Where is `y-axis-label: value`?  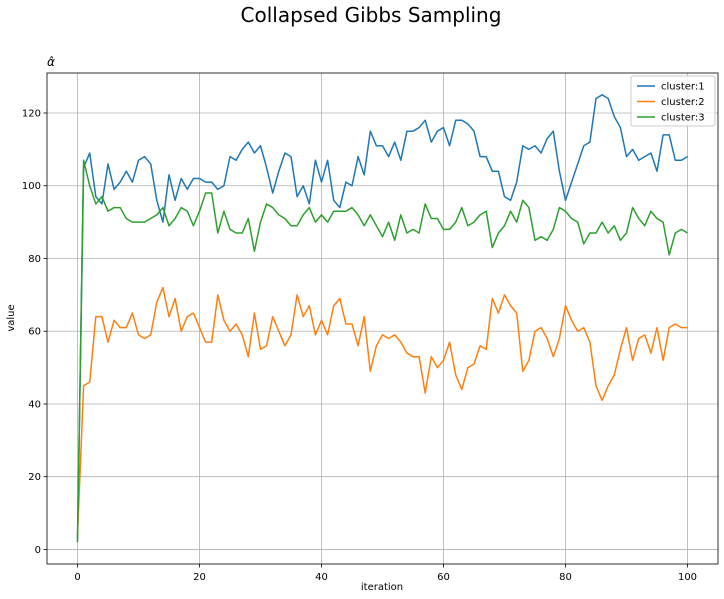
y-axis-label: value is located at coordinates (11, 317).